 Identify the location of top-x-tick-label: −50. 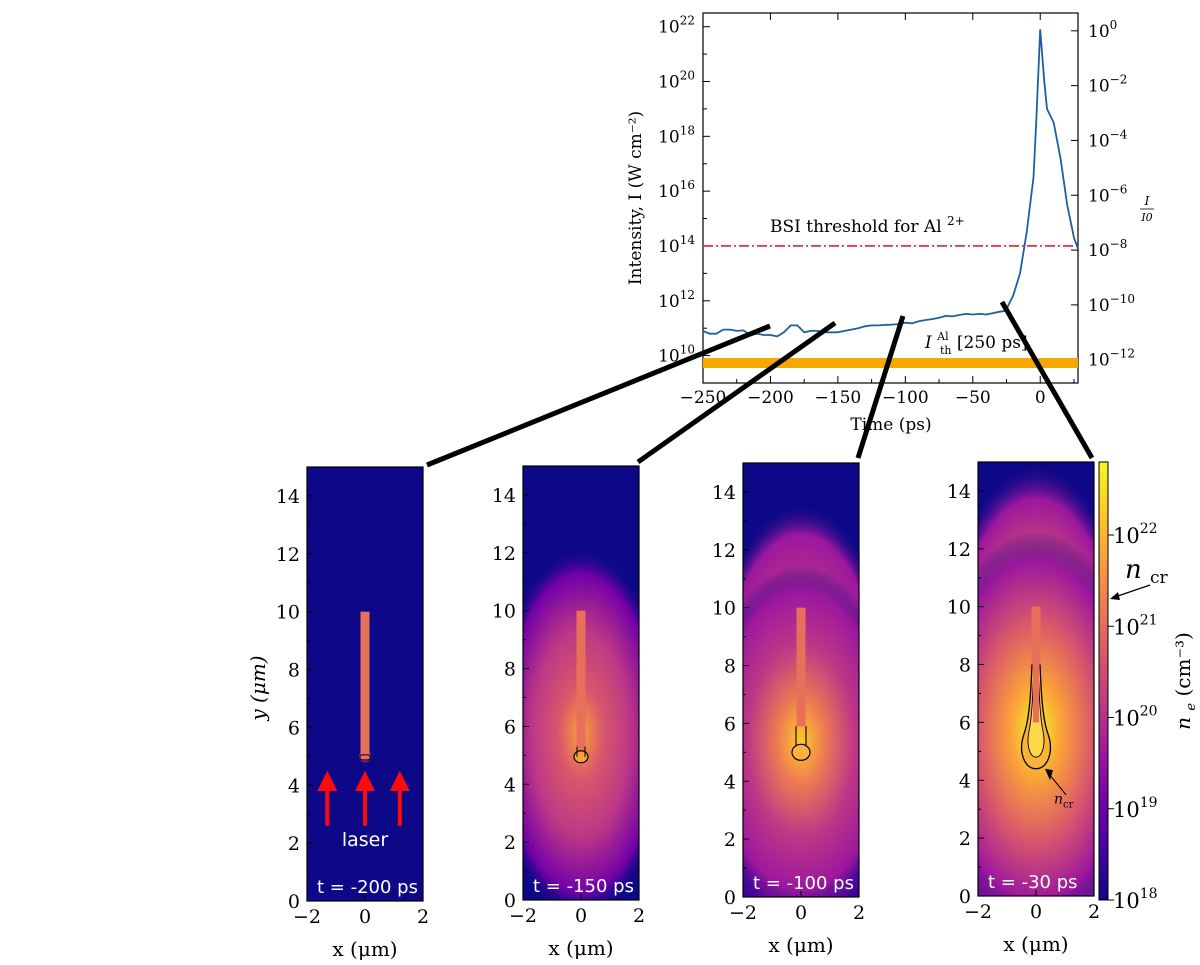
(973, 398).